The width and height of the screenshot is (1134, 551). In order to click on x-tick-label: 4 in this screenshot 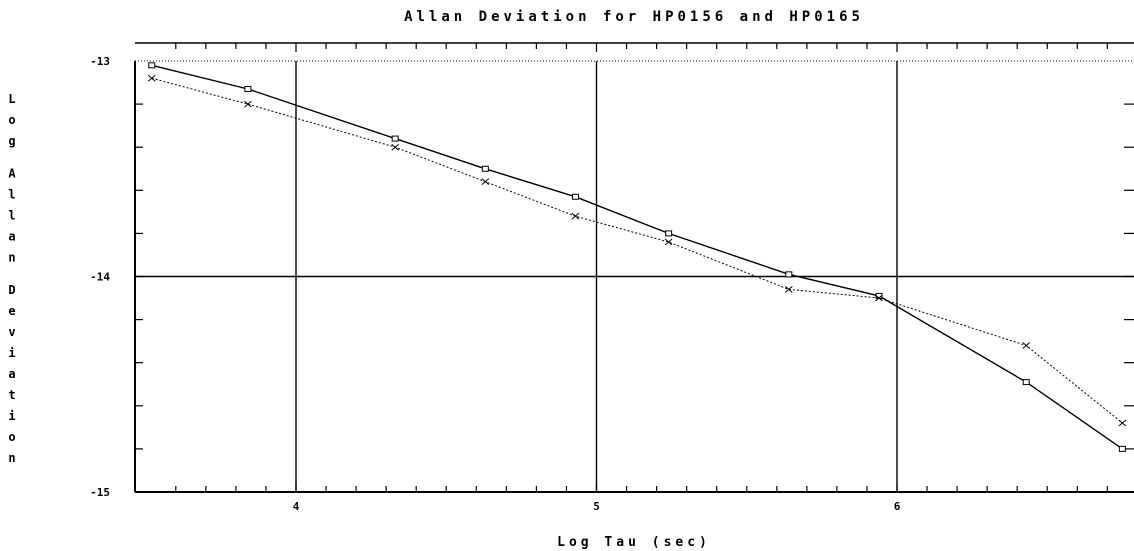, I will do `click(296, 506)`.